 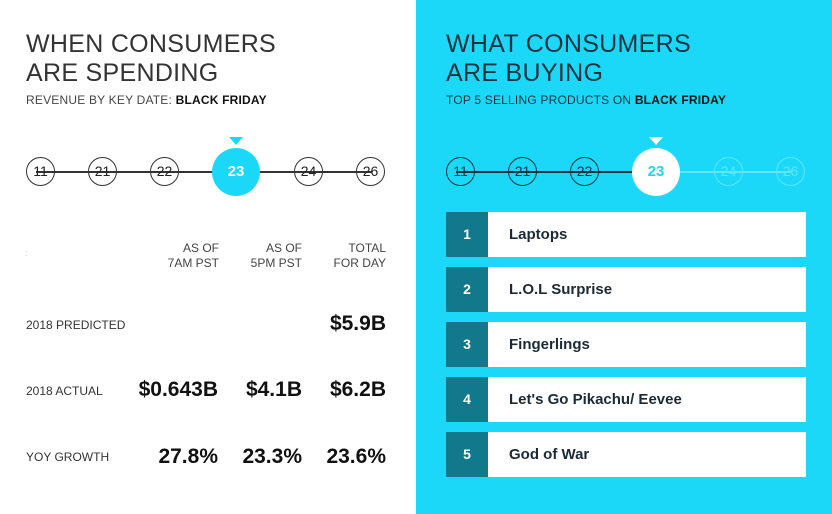 What do you see at coordinates (64, 391) in the screenshot?
I see `row-label-actual: 2018 ACTUAL` at bounding box center [64, 391].